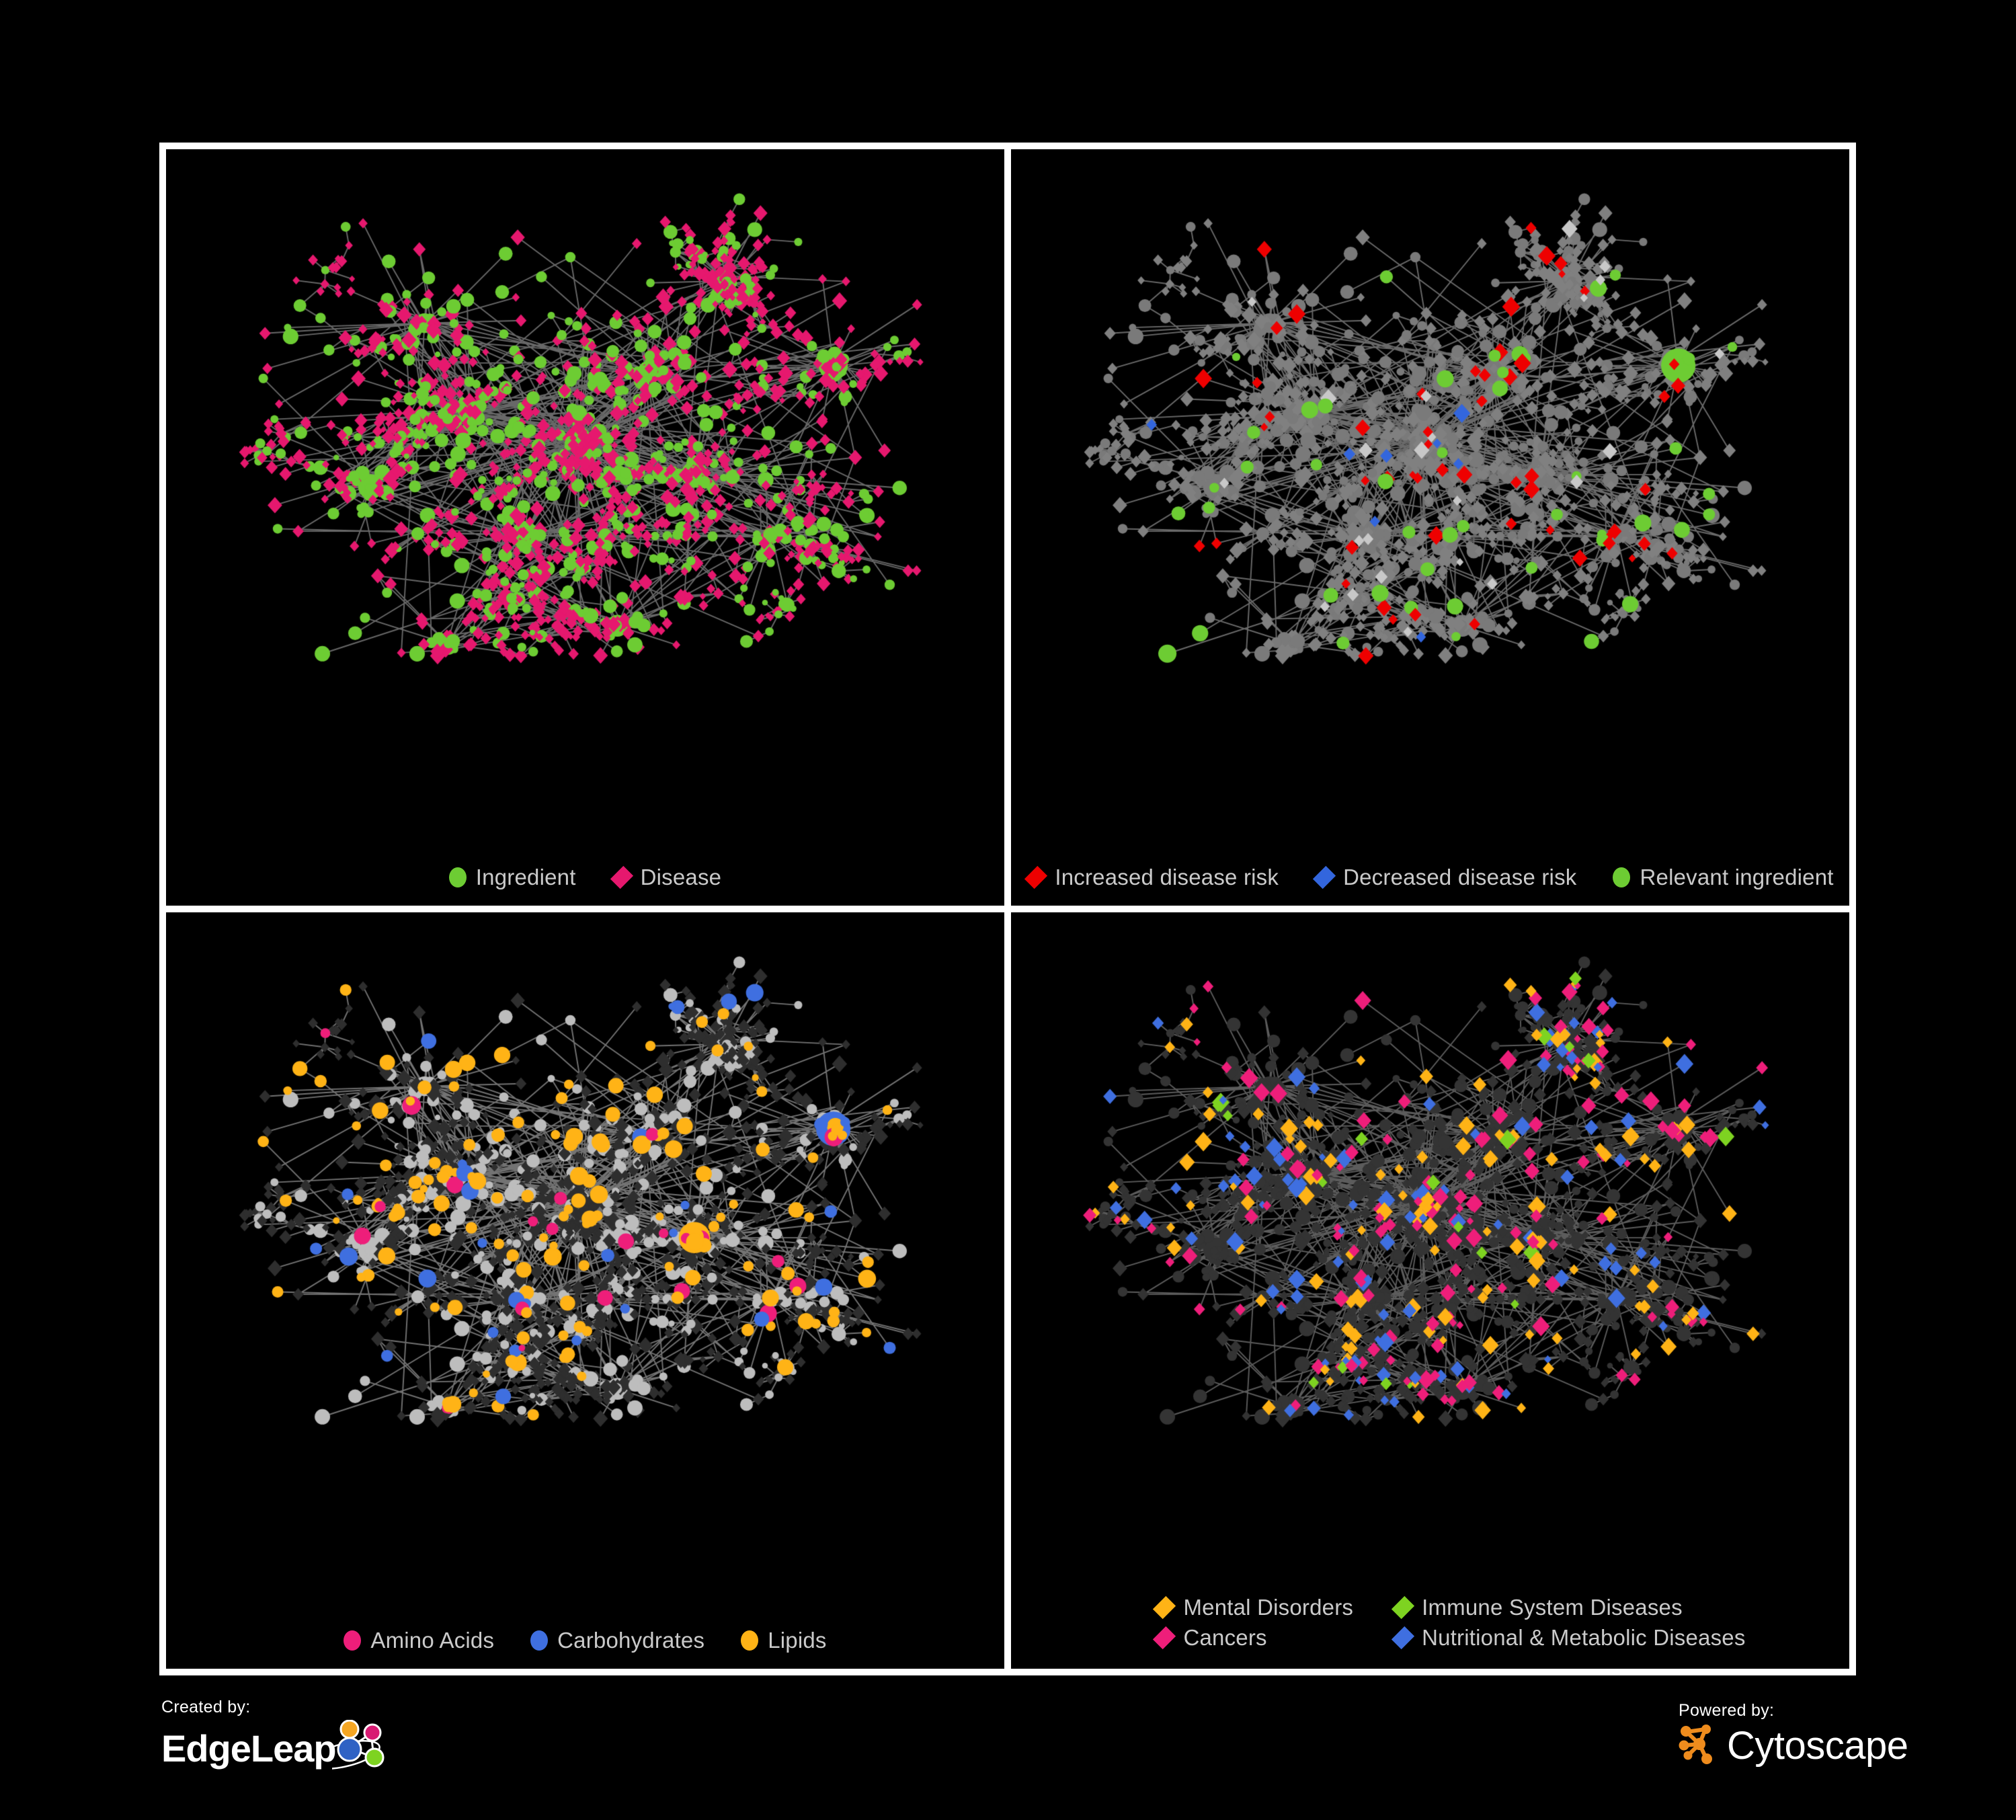 This screenshot has height=1820, width=2016. Describe the element at coordinates (1817, 1745) in the screenshot. I see `cytoscape-wordmark: Cytoscape` at that location.